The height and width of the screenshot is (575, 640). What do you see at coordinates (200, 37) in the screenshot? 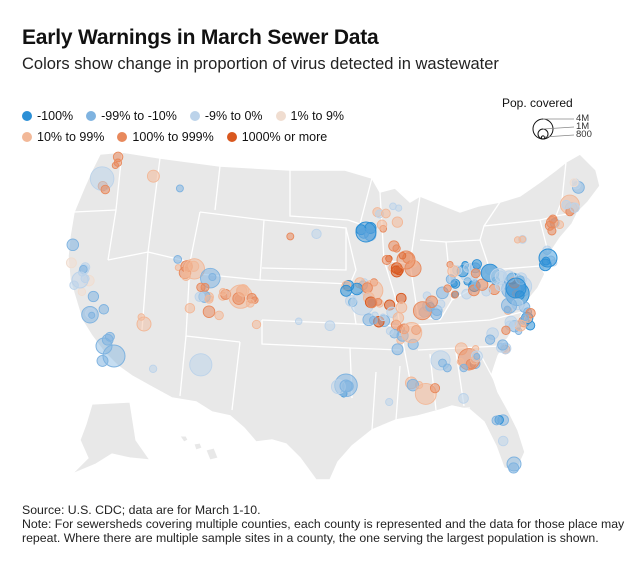
I see `chart-title: Early Warnings in March Sewer Data` at bounding box center [200, 37].